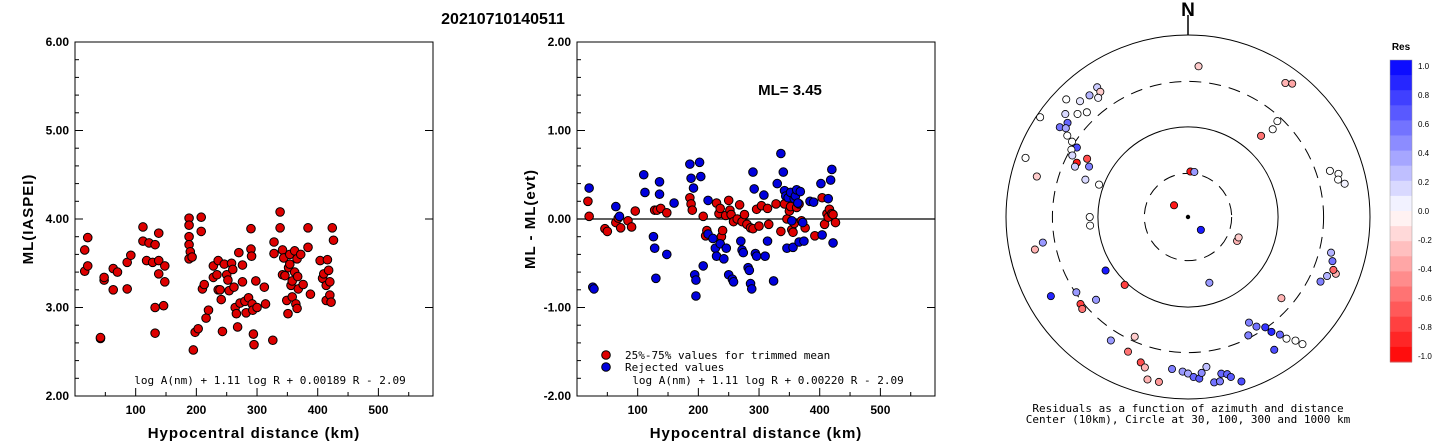  I want to click on colorbar-tick-label: 1.0, so click(1424, 66).